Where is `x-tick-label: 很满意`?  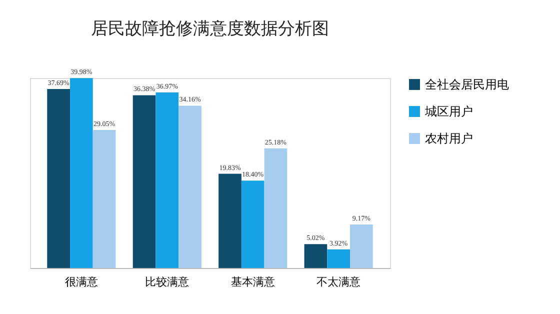
x-tick-label: 很满意 is located at coordinates (81, 282).